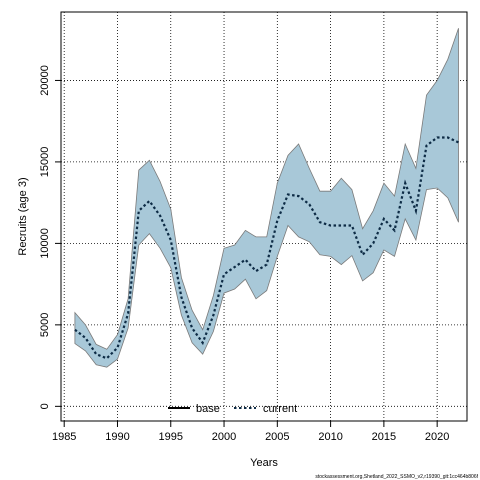 This screenshot has width=480, height=480. What do you see at coordinates (264, 463) in the screenshot?
I see `x-axis-title: Years` at bounding box center [264, 463].